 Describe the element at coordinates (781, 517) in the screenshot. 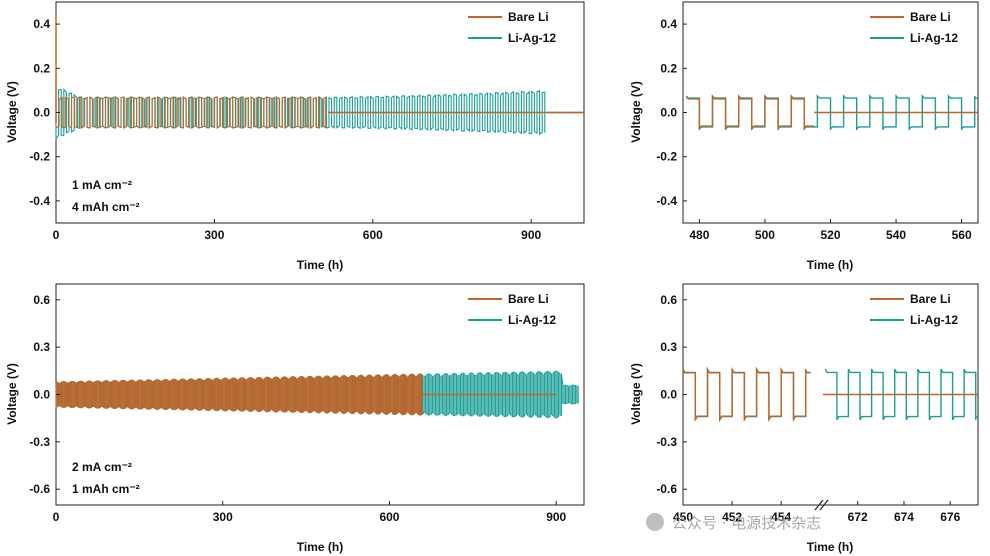

I see `x-tick-label: 454` at that location.